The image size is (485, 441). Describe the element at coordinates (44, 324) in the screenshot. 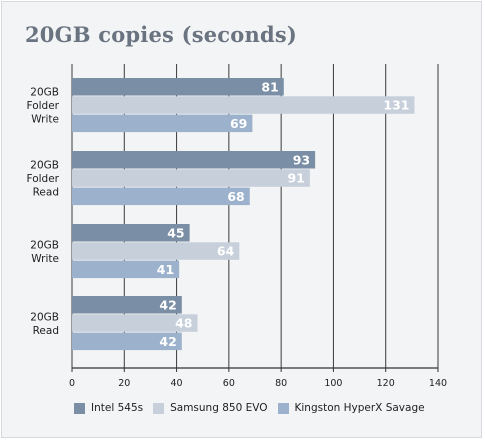

I see `category-label: 20GB Read` at that location.